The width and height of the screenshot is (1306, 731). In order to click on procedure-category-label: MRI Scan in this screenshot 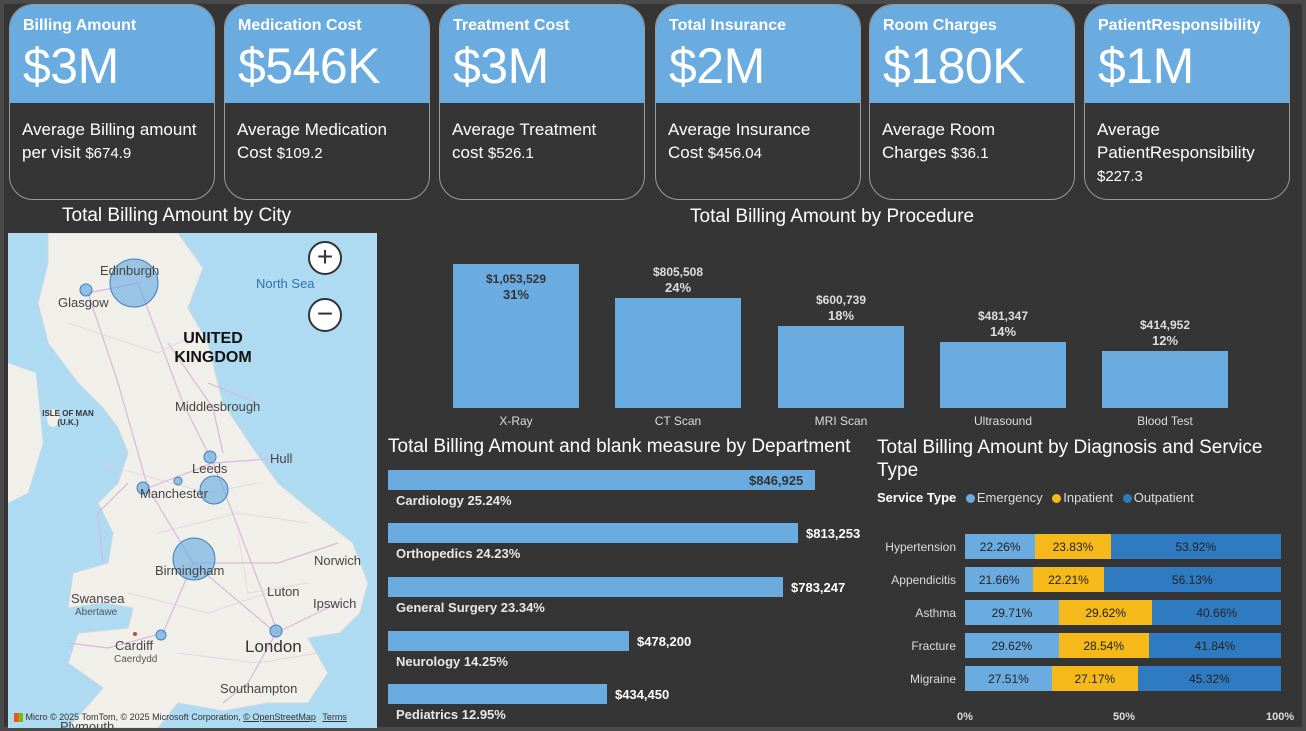, I will do `click(841, 421)`.